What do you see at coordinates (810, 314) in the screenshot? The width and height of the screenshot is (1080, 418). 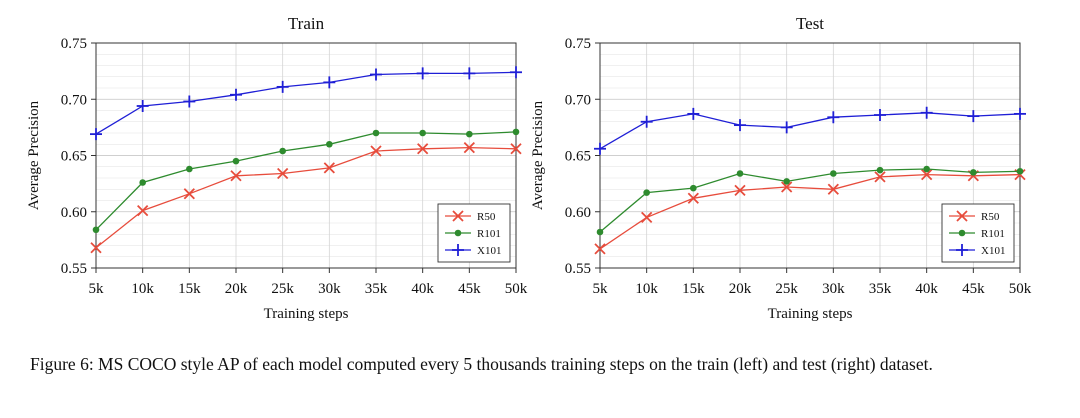 I see `x-axis-label: Training steps` at bounding box center [810, 314].